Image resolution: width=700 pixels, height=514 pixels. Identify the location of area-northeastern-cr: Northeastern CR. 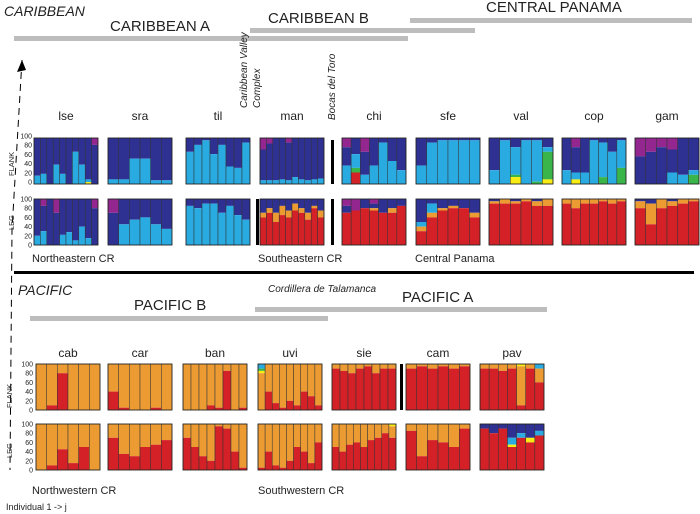
(73, 259).